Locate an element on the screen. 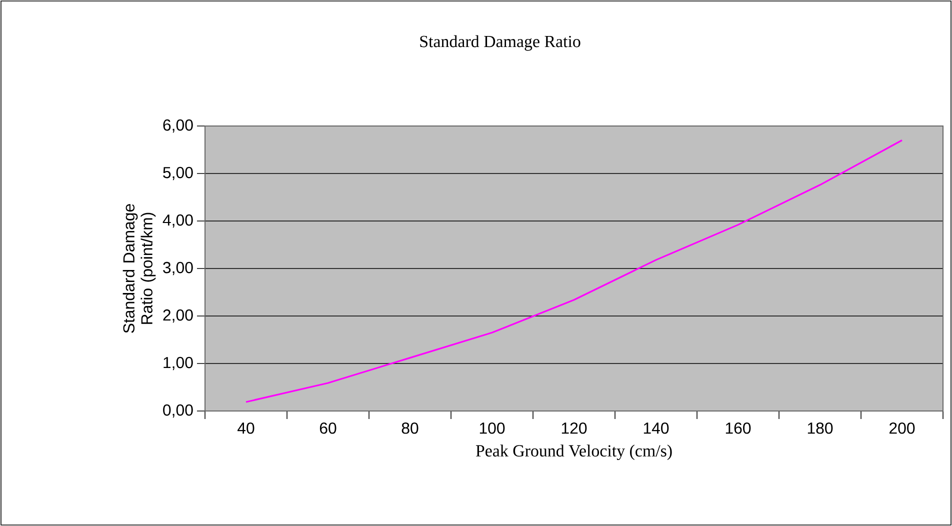 The image size is (952, 526). x-tick-label: 120 is located at coordinates (574, 428).